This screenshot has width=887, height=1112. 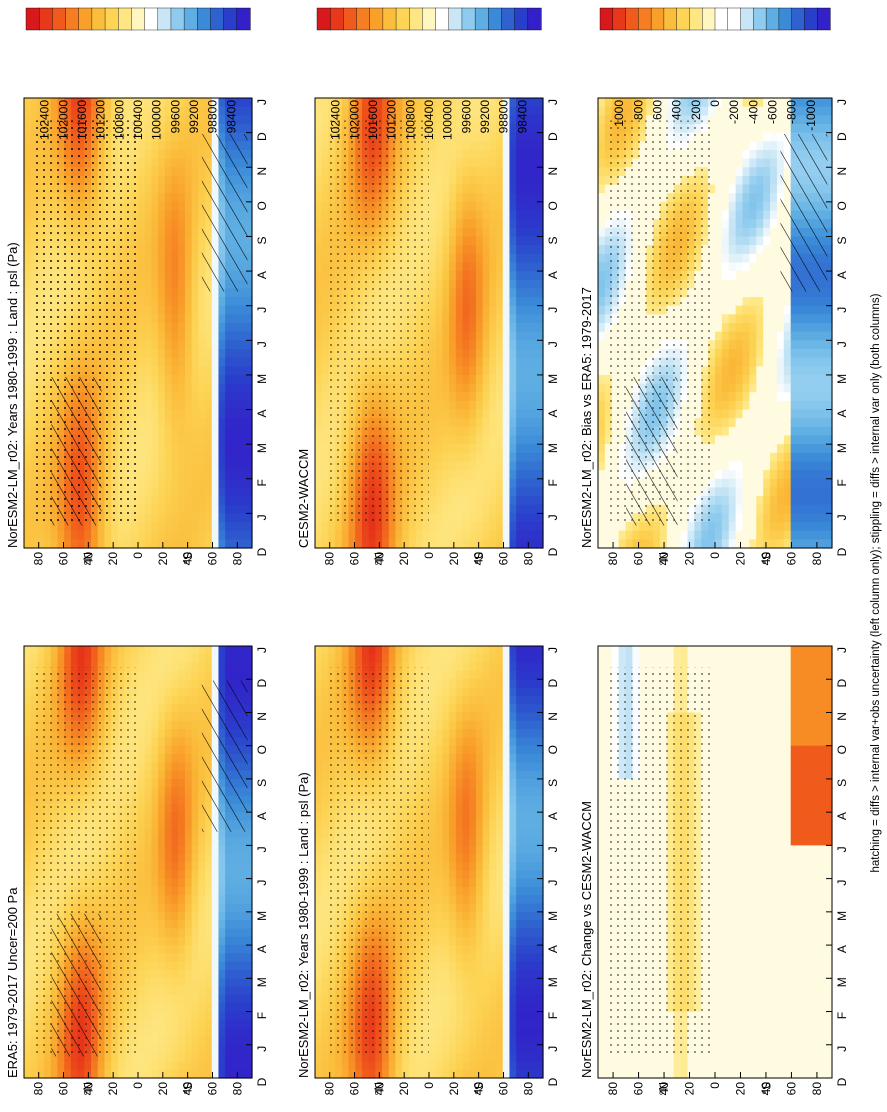 I want to click on month-tick-label: D, so click(x=262, y=683).